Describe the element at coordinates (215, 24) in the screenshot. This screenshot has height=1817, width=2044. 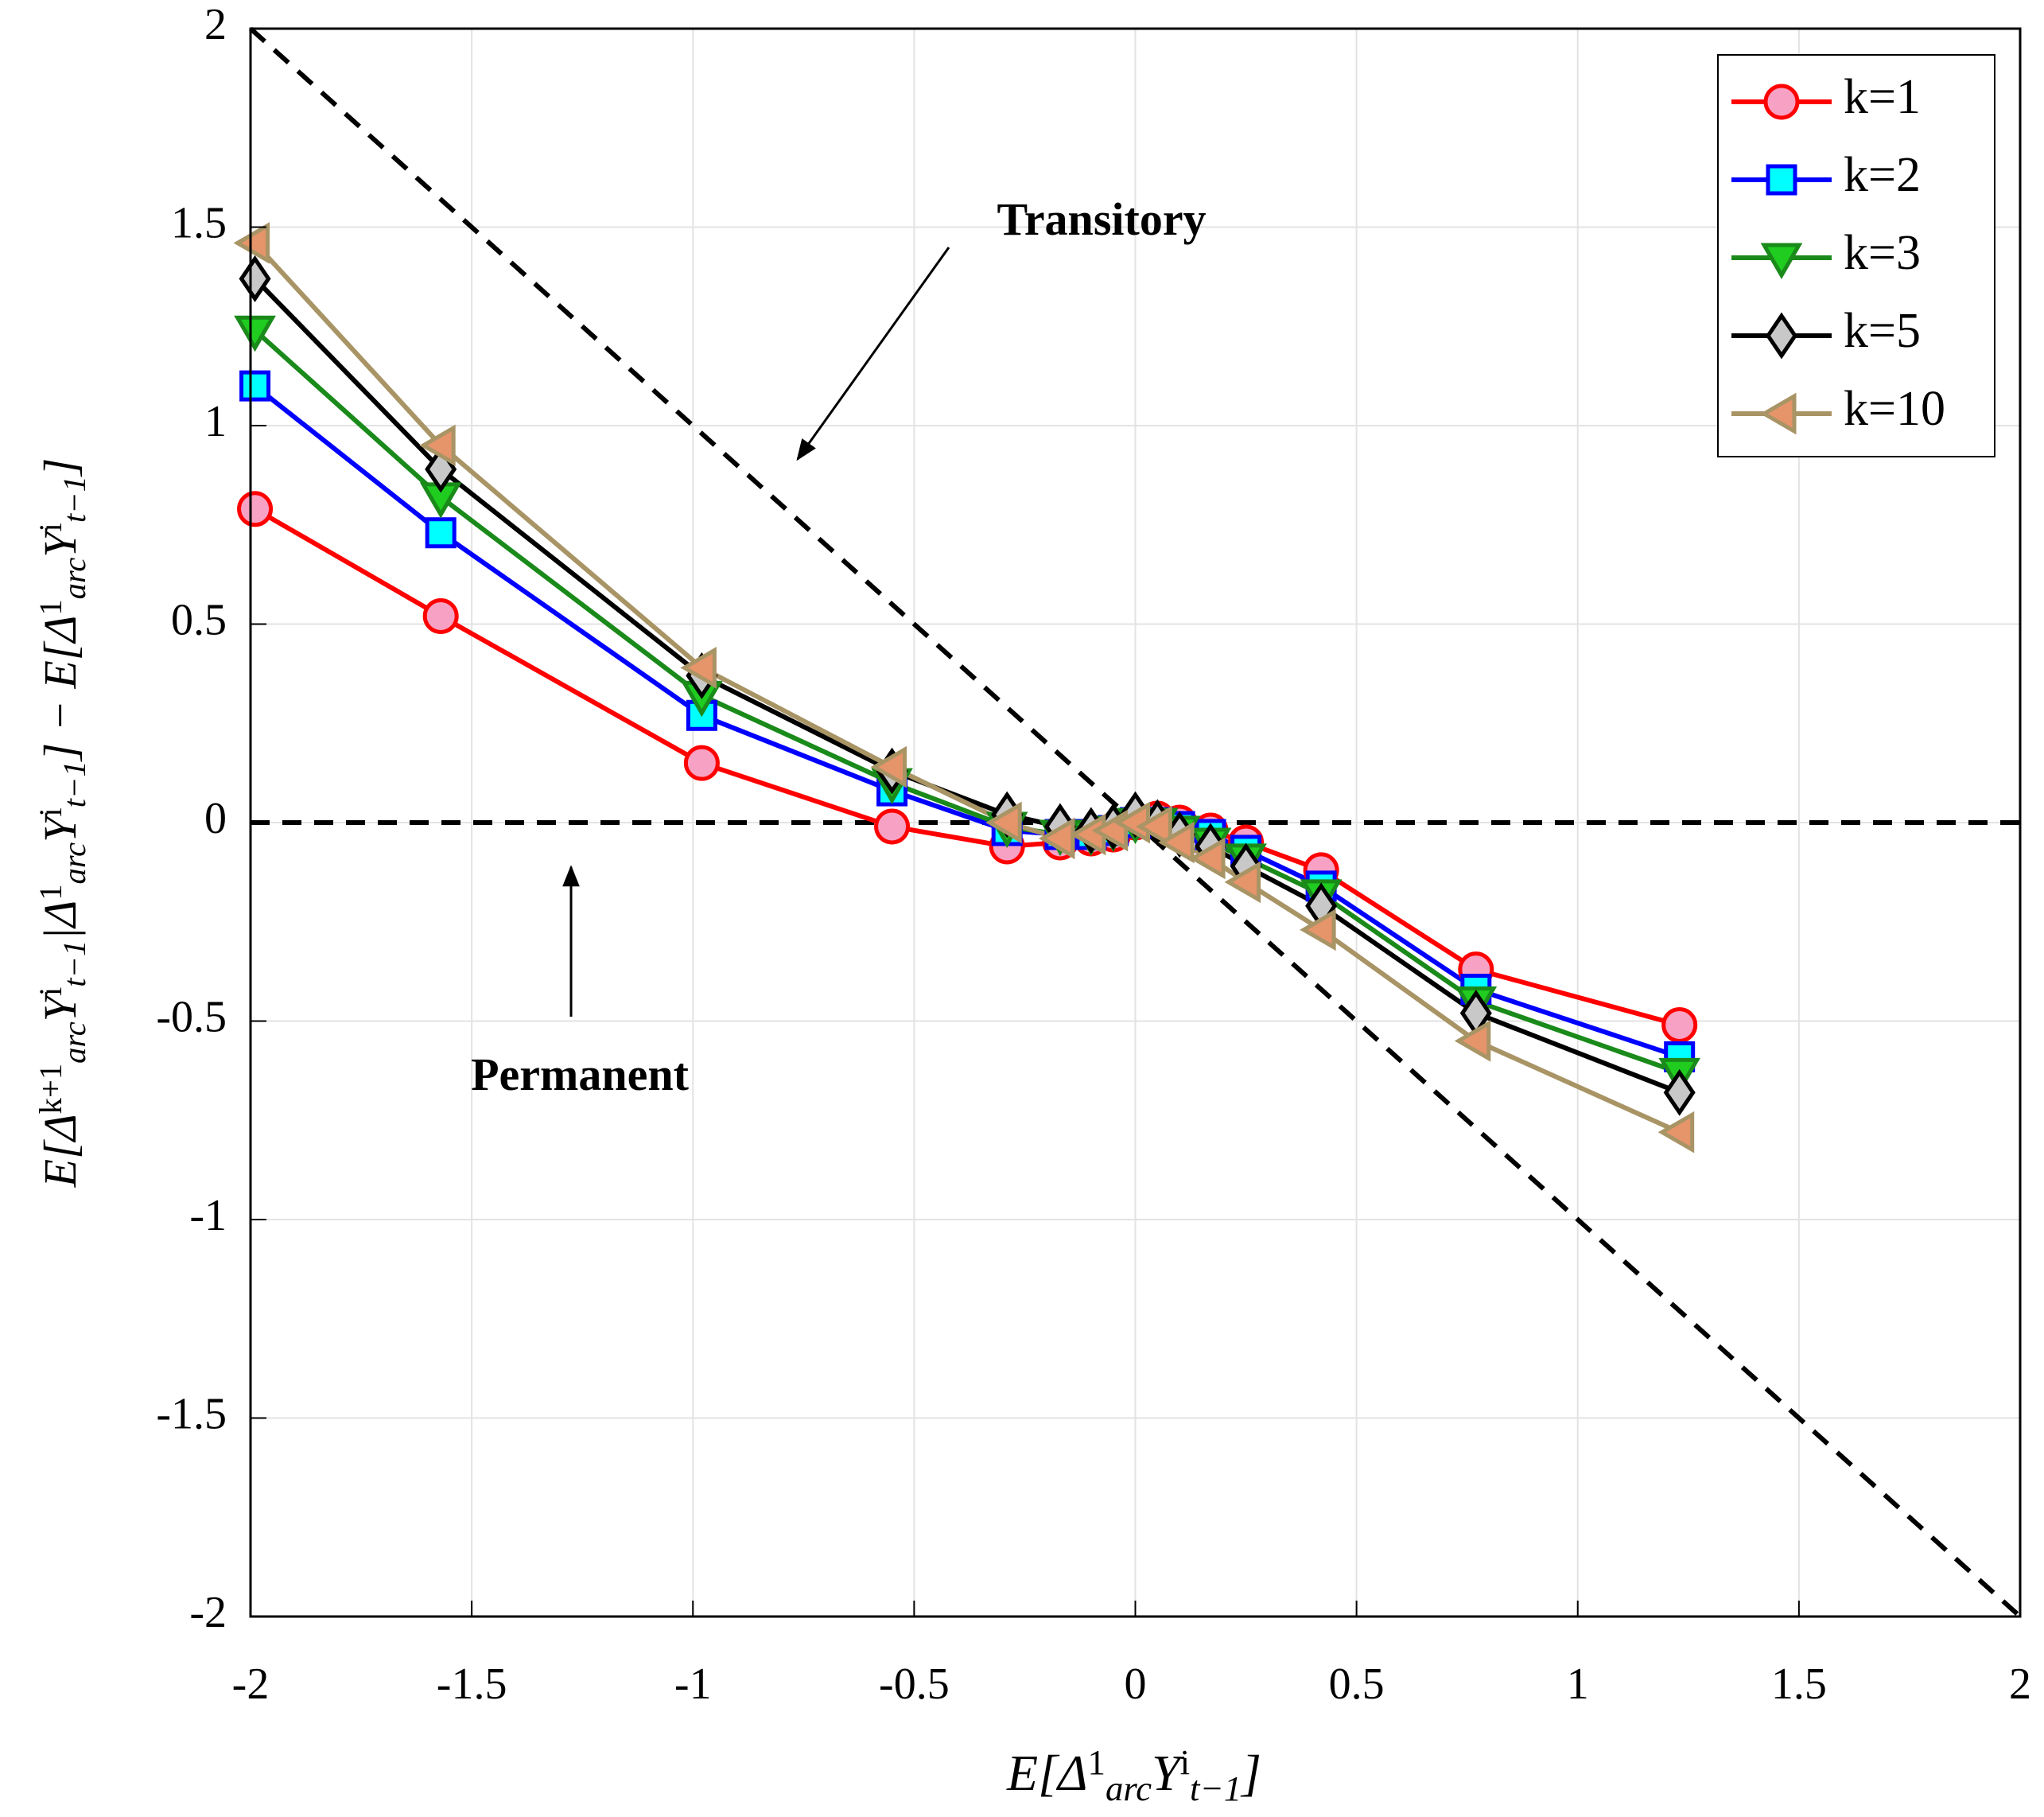
I see `y-tick-label: 2` at that location.